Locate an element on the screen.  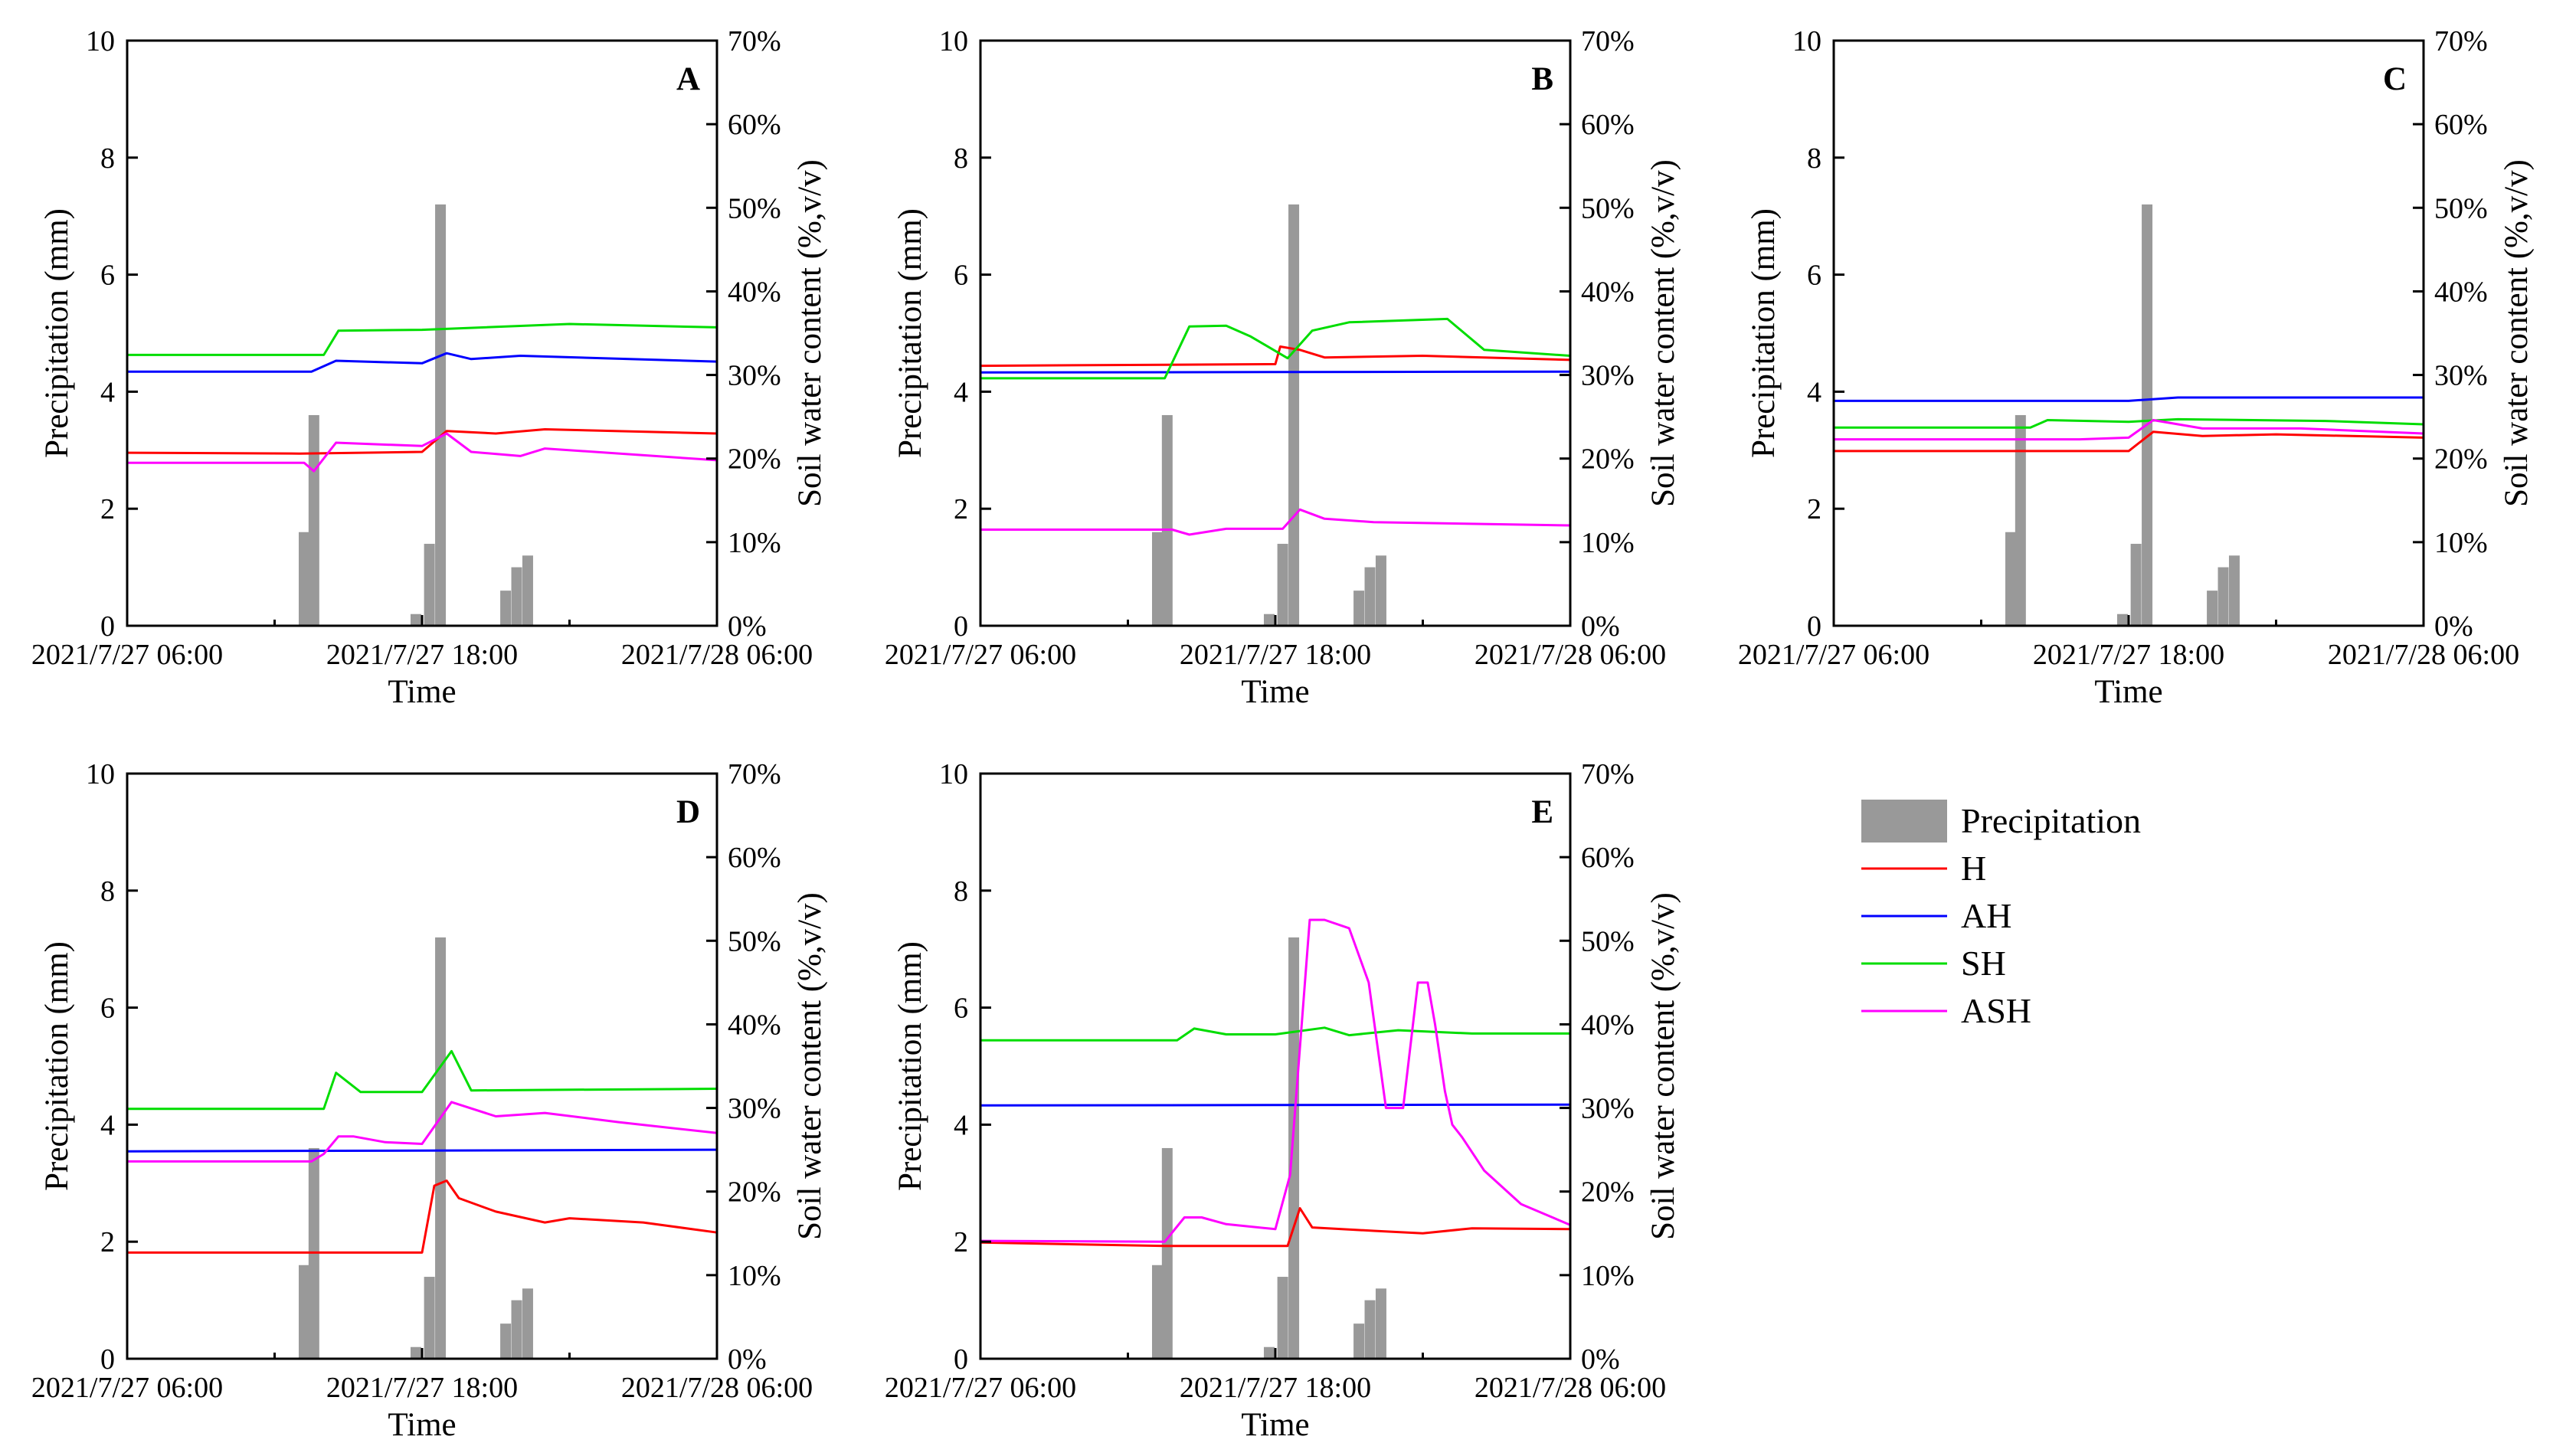
series-line-ash is located at coordinates (2129, 430).